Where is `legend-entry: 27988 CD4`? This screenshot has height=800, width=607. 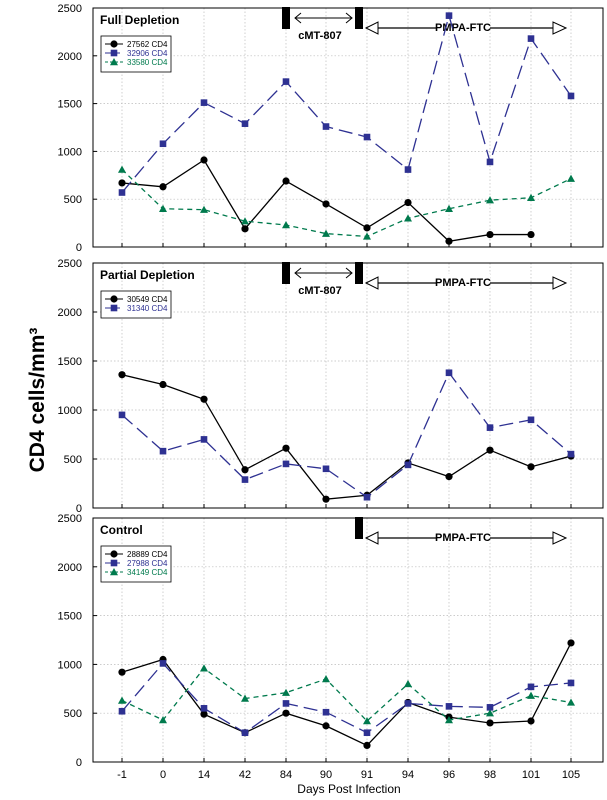
legend-entry: 27988 CD4 is located at coordinates (147, 563).